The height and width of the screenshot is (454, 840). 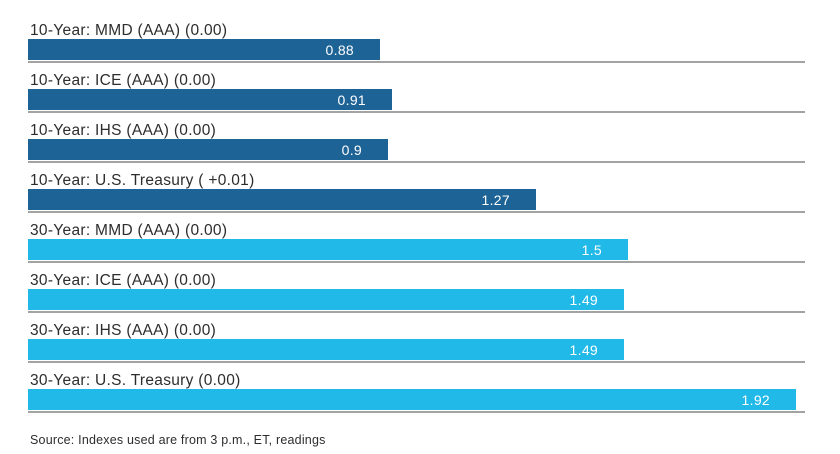 What do you see at coordinates (135, 380) in the screenshot?
I see `bar-label: 30-Year: U.S. Treasury (0.00)` at bounding box center [135, 380].